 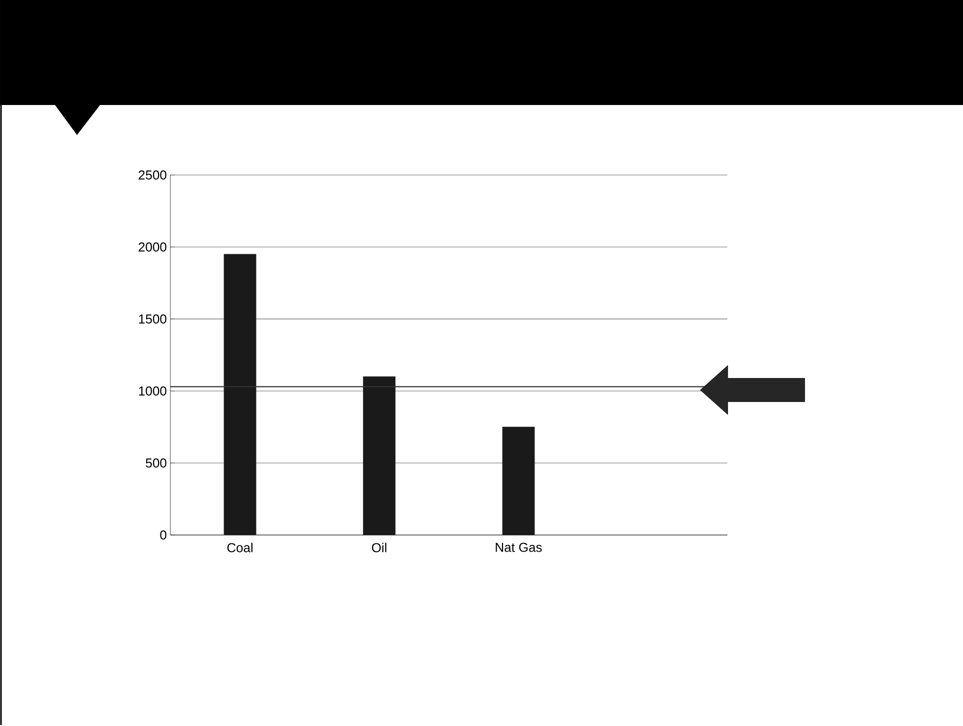 What do you see at coordinates (152, 319) in the screenshot?
I see `y-tick-label: 1500` at bounding box center [152, 319].